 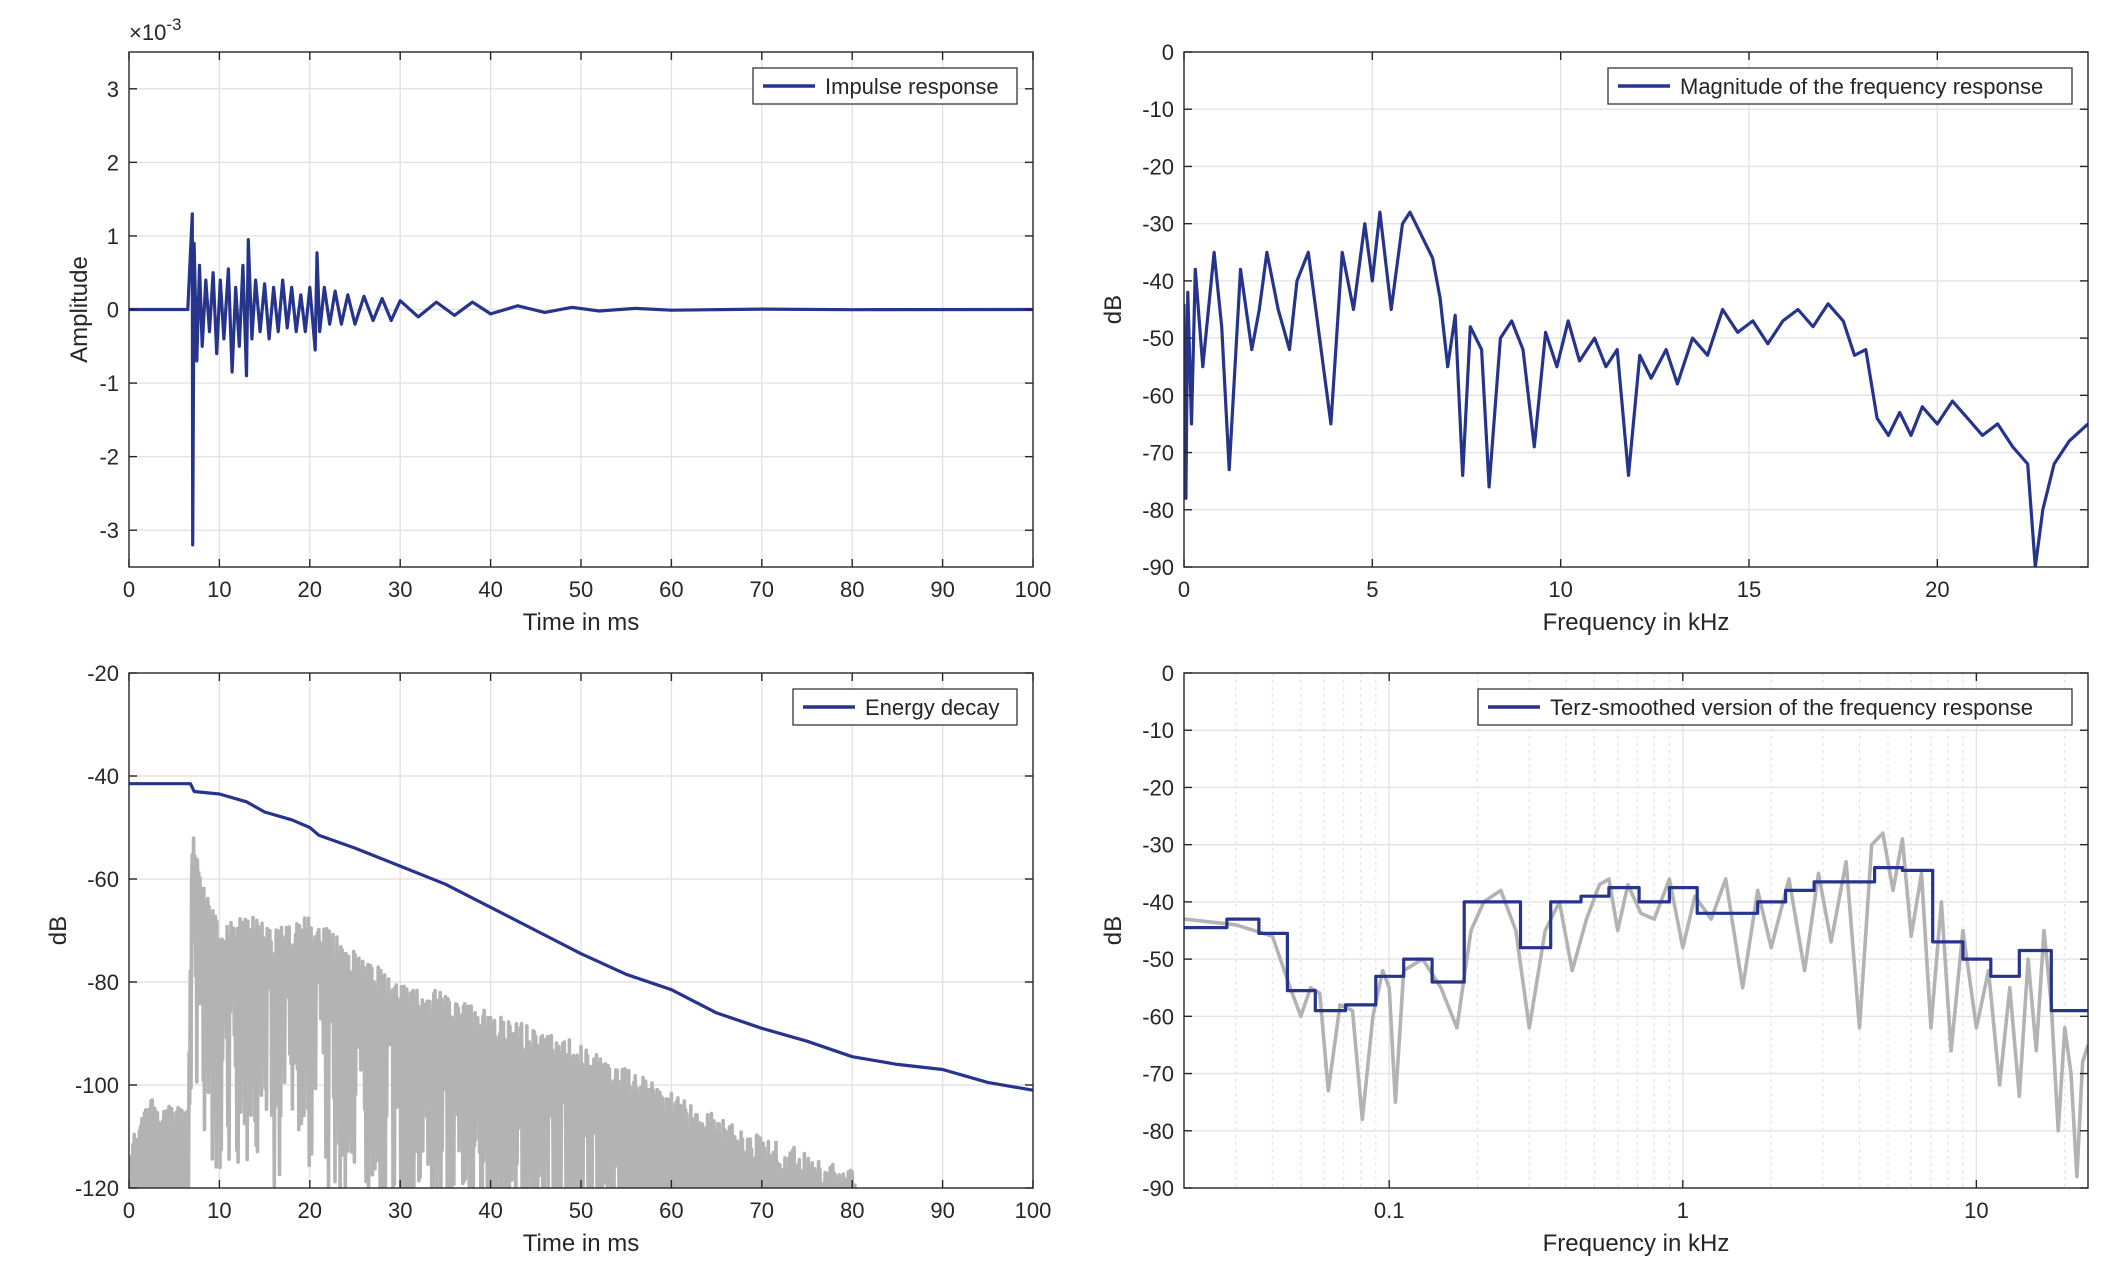 I want to click on x-tick-label: 5, so click(x=1372, y=589).